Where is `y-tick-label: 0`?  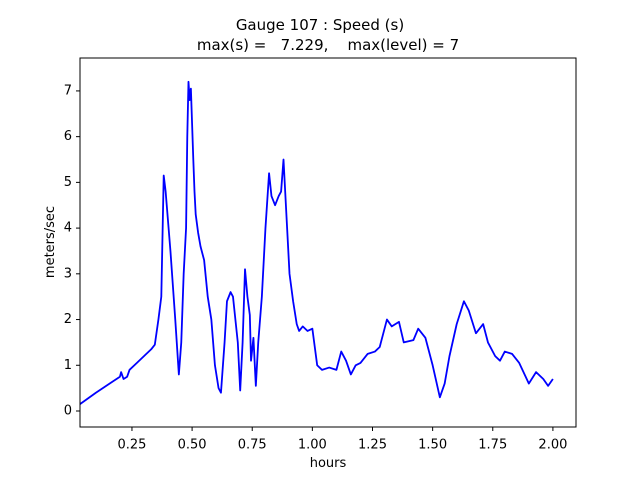
y-tick-label: 0 is located at coordinates (68, 410).